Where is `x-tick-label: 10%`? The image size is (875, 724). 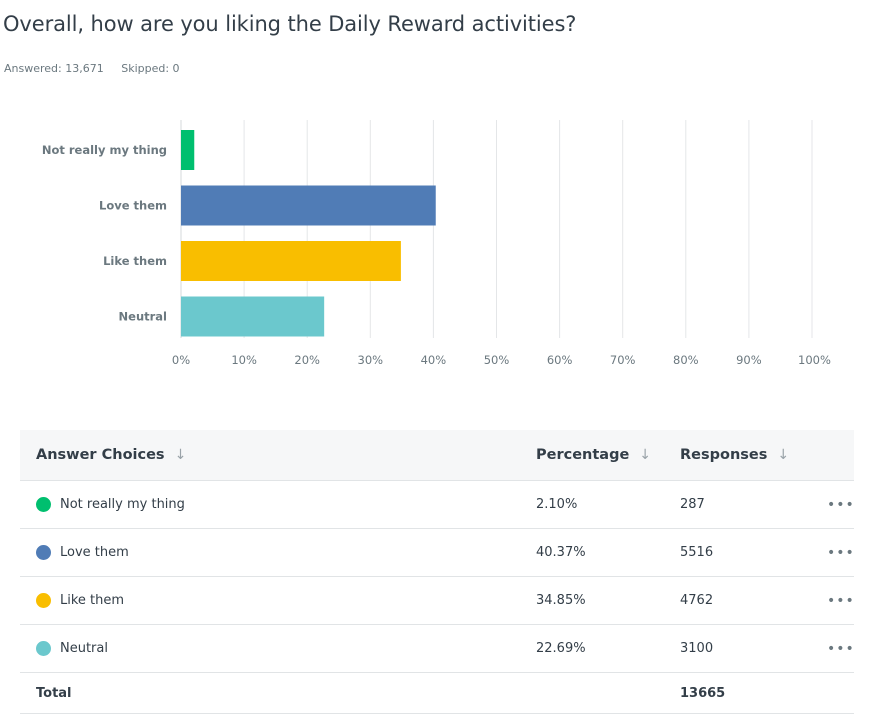 x-tick-label: 10% is located at coordinates (244, 360).